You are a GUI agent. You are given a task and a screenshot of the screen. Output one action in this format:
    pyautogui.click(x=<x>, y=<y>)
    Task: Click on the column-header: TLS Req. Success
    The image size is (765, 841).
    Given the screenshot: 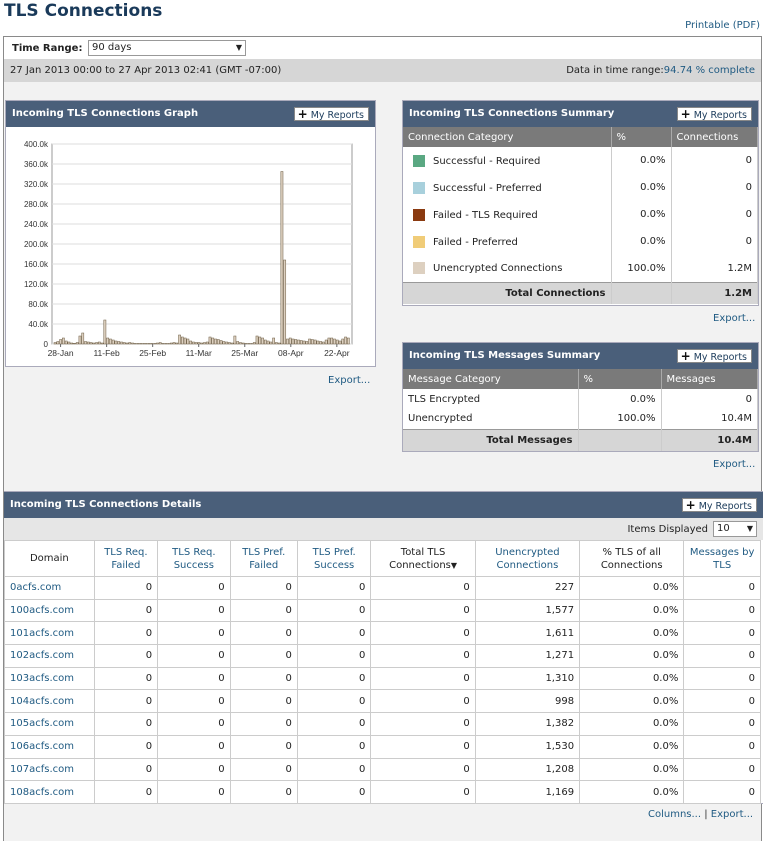 What is the action you would take?
    pyautogui.click(x=194, y=558)
    